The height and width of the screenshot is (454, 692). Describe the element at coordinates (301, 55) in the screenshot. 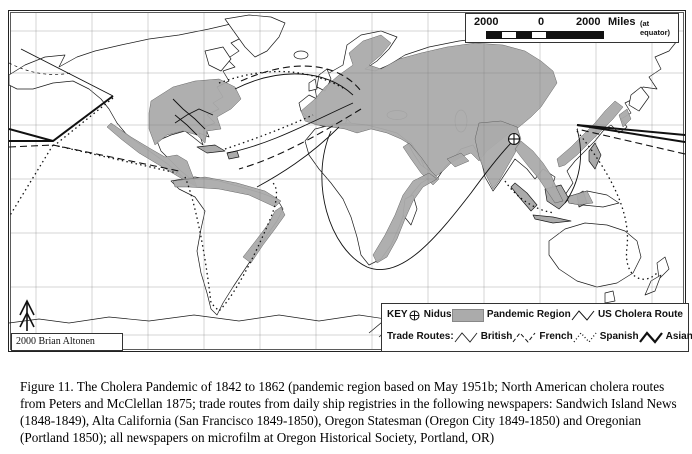

I see `iceland` at that location.